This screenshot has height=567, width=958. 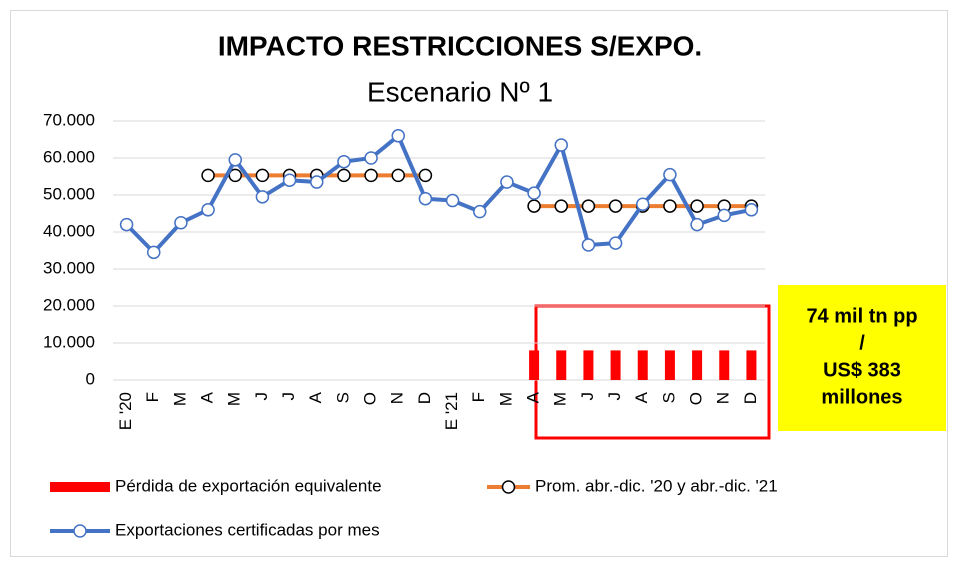 I want to click on annotation-text: US$ 383, so click(x=862, y=370).